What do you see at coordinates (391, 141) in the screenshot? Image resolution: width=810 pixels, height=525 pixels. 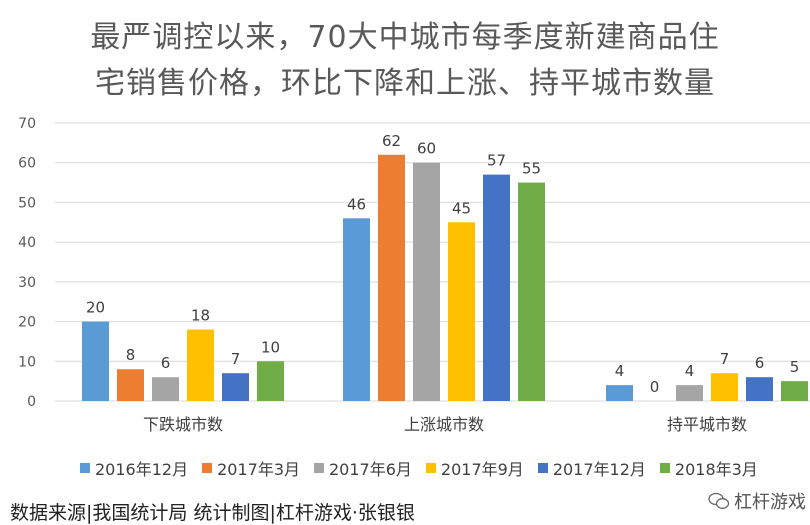 I see `data-label: 62` at bounding box center [391, 141].